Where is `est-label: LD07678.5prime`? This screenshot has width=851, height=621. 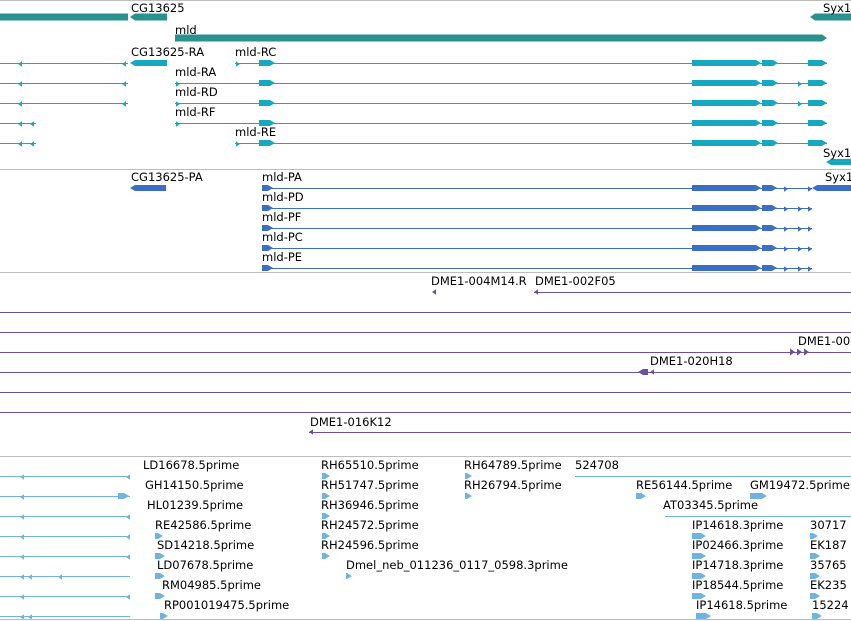 est-label: LD07678.5prime is located at coordinates (205, 565).